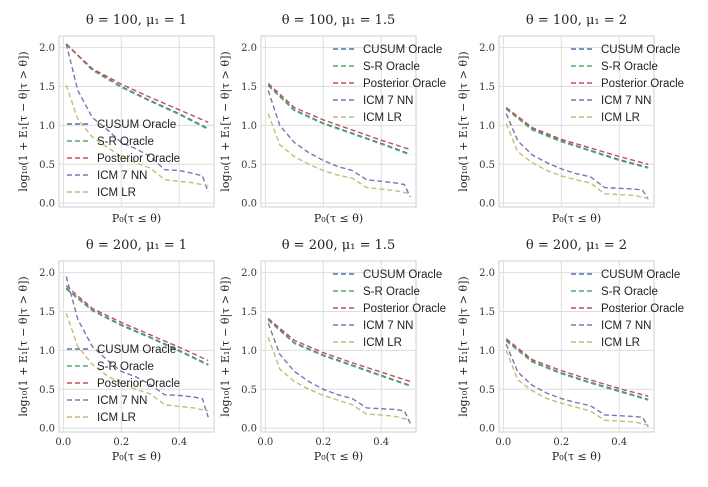 The width and height of the screenshot is (708, 487). What do you see at coordinates (136, 20) in the screenshot?
I see `panel-title: θ = 100, μ₁ = 1` at bounding box center [136, 20].